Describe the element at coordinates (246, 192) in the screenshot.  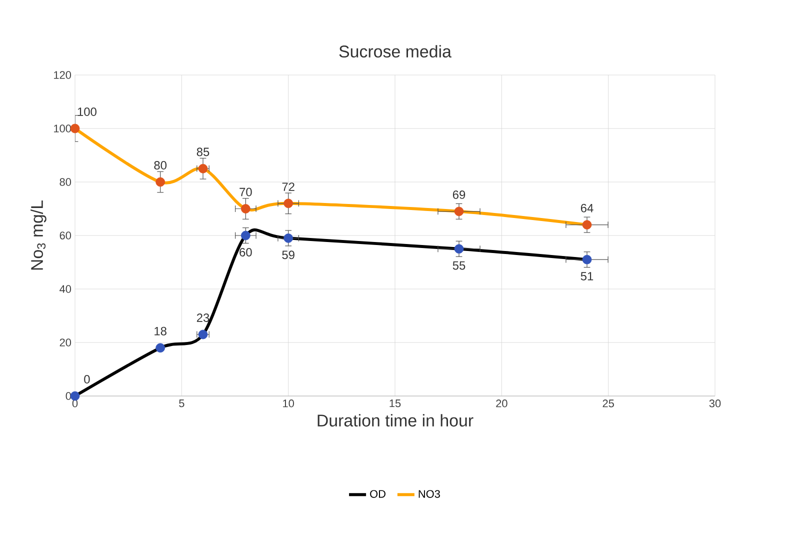
I see `data-label: 70` at that location.